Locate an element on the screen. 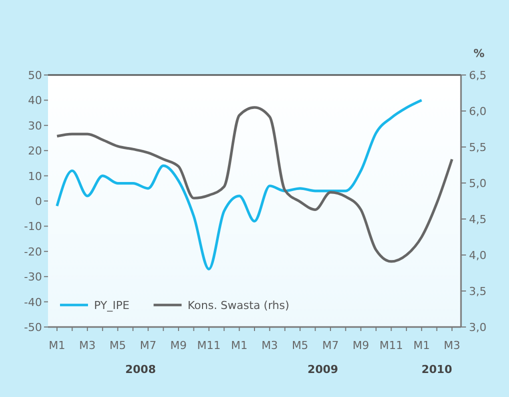  y2-tick-label: 4,5 is located at coordinates (477, 219).